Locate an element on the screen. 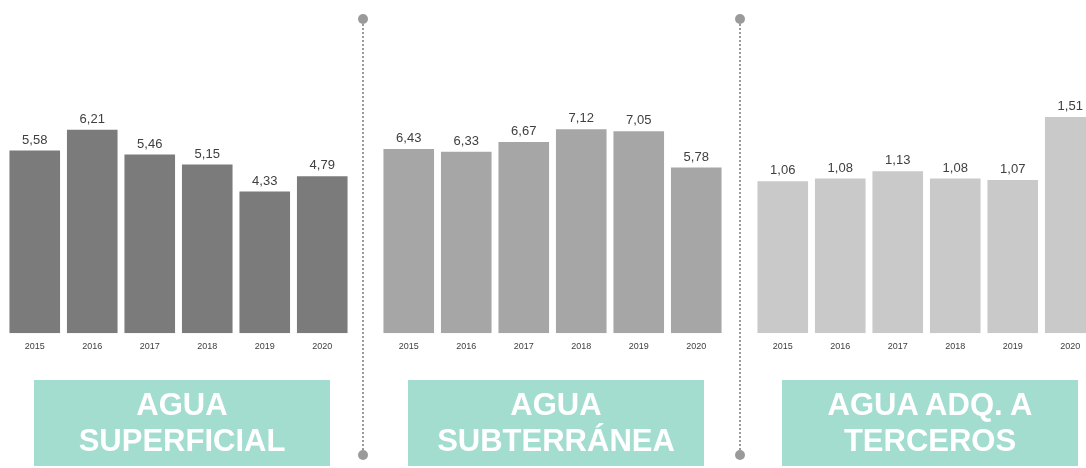 The height and width of the screenshot is (468, 1086). text: AGUA ADQ. A TERCEROS is located at coordinates (930, 423).